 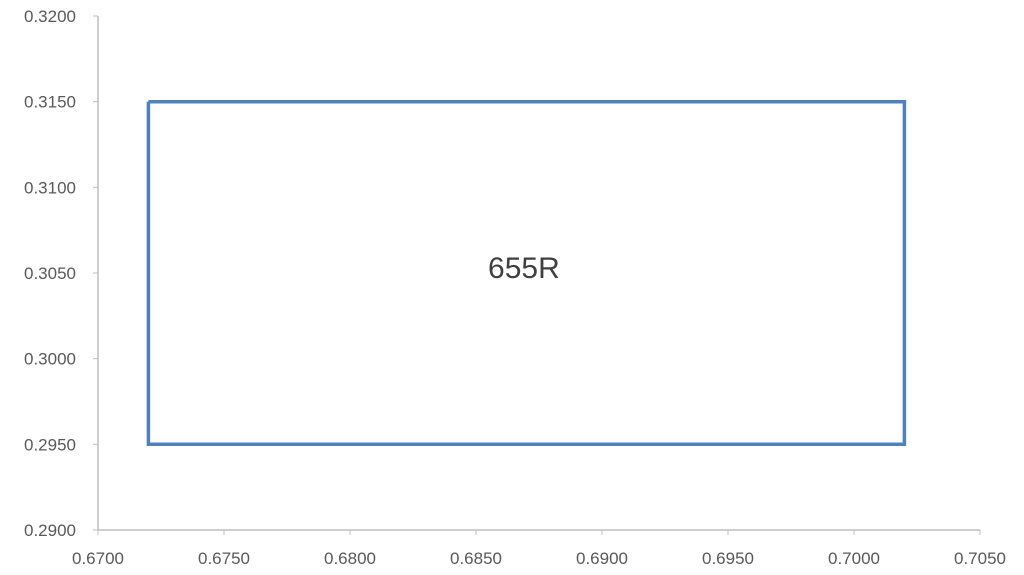 What do you see at coordinates (50, 359) in the screenshot?
I see `y-tick-label: 0.3000` at bounding box center [50, 359].